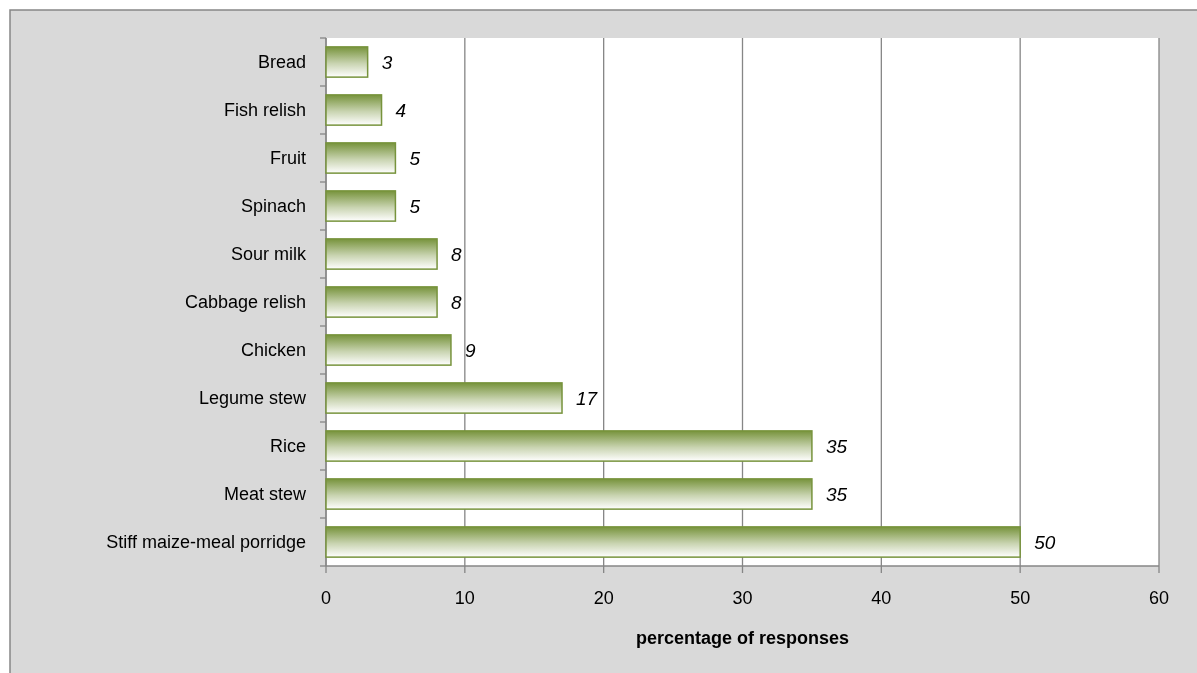 Image resolution: width=1197 pixels, height=673 pixels. What do you see at coordinates (206, 542) in the screenshot?
I see `y-tick-label: Stiff maize-meal porridge` at bounding box center [206, 542].